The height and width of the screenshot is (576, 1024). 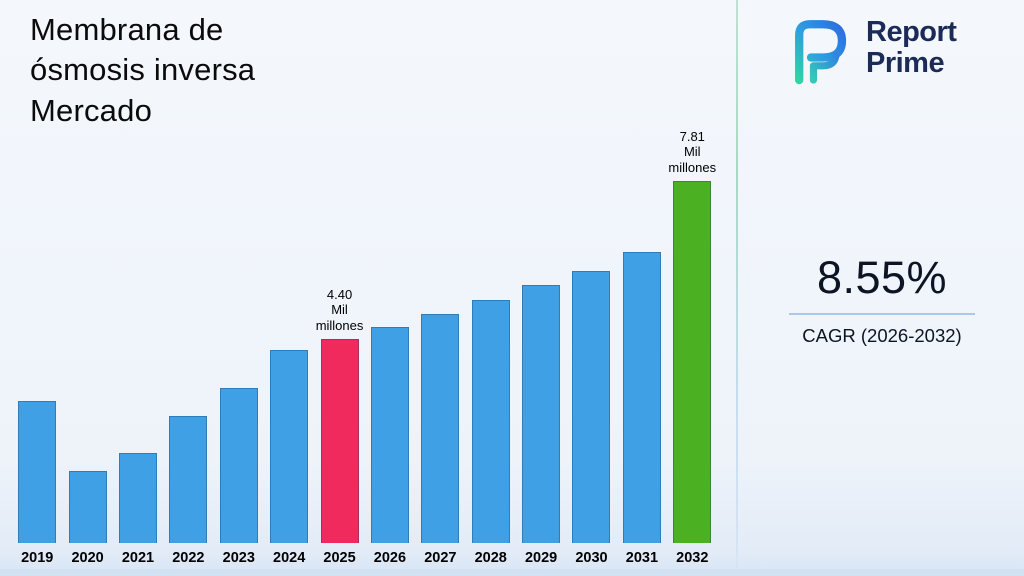 I want to click on cagr-value: 8.55%, so click(x=882, y=277).